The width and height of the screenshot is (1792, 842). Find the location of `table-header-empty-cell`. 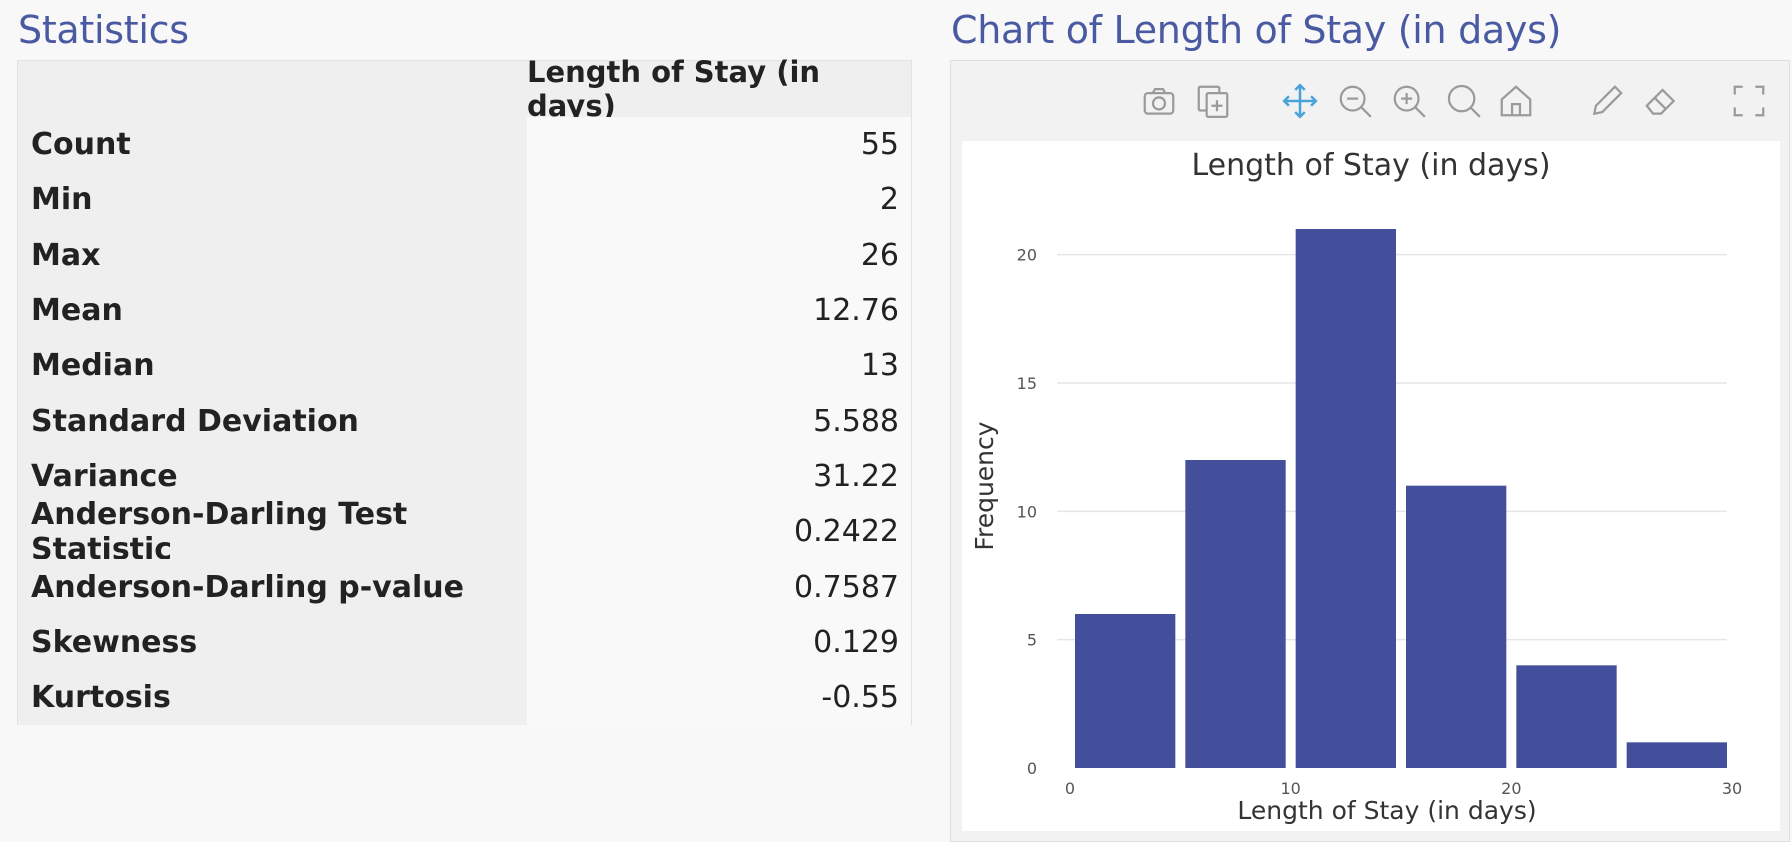

table-header-empty-cell is located at coordinates (272, 89).